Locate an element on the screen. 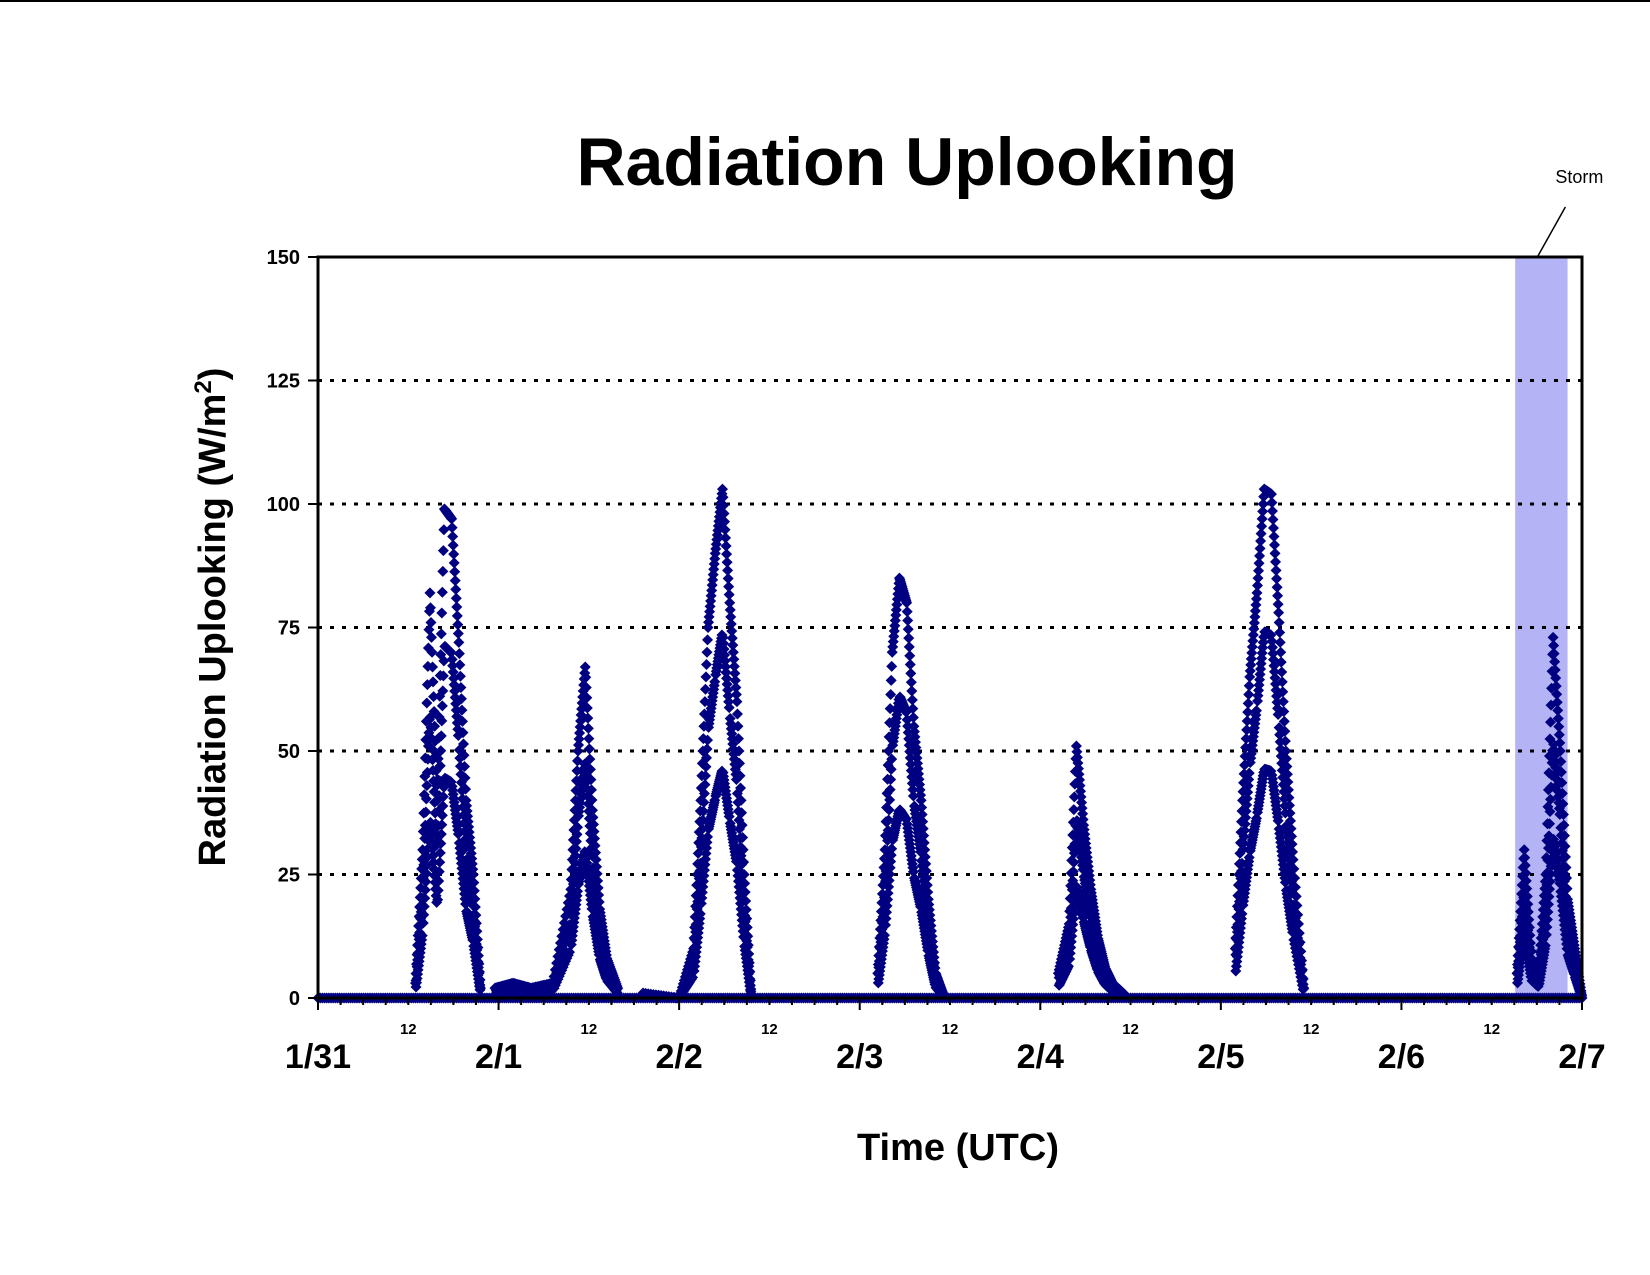 Image resolution: width=1650 pixels, height=1275 pixels. x-axis-ticks: 1/31 2/1 2/2 2/3 2/4 2/5 2/6 2/7 12 12 12 12 12 12 12 is located at coordinates (945, 1037).